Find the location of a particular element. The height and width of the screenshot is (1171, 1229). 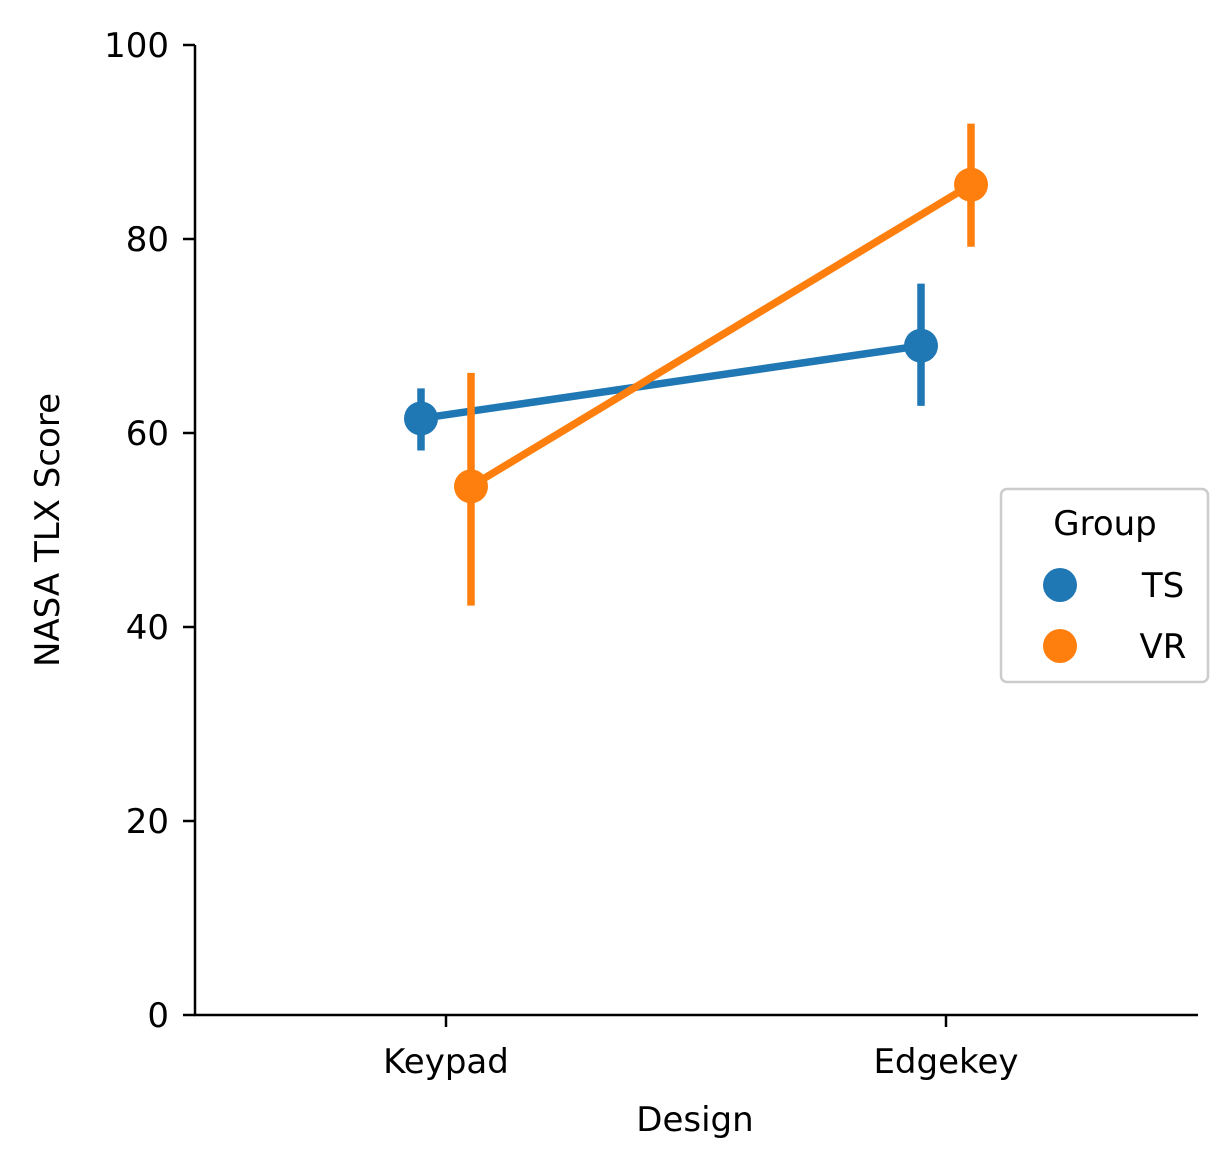

legend-items: TS VR is located at coordinates (1114, 616).